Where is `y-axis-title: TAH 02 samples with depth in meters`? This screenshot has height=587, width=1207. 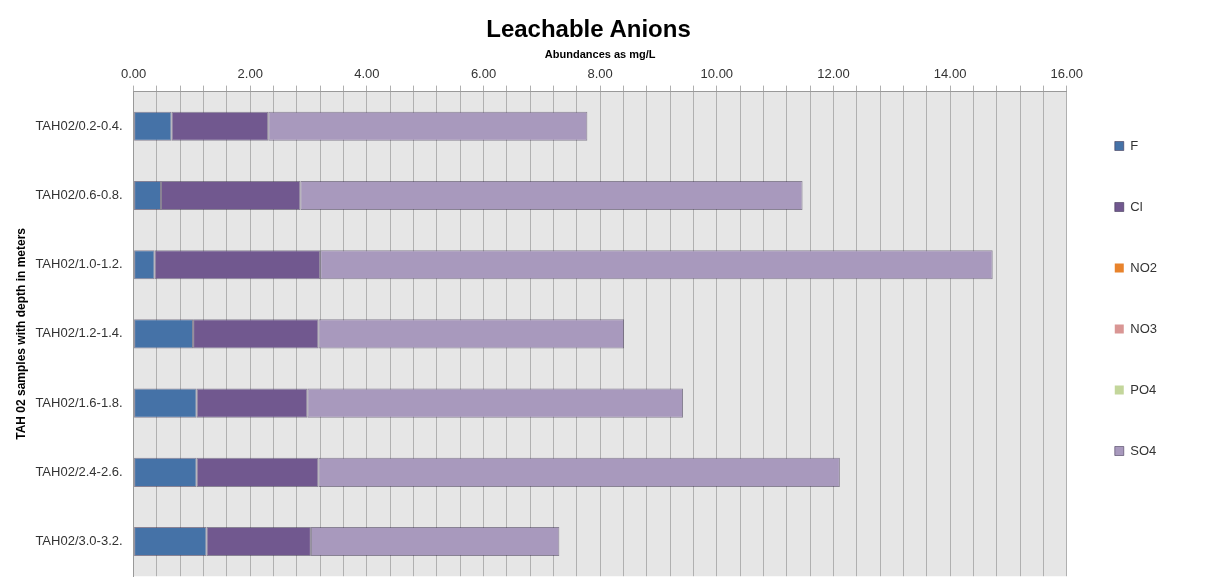 y-axis-title: TAH 02 samples with depth in meters is located at coordinates (20, 333).